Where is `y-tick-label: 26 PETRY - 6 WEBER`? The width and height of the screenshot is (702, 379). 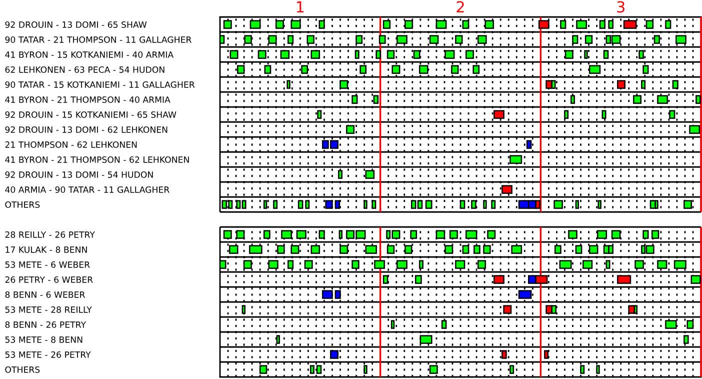
y-tick-label: 26 PETRY - 6 WEBER is located at coordinates (49, 279).